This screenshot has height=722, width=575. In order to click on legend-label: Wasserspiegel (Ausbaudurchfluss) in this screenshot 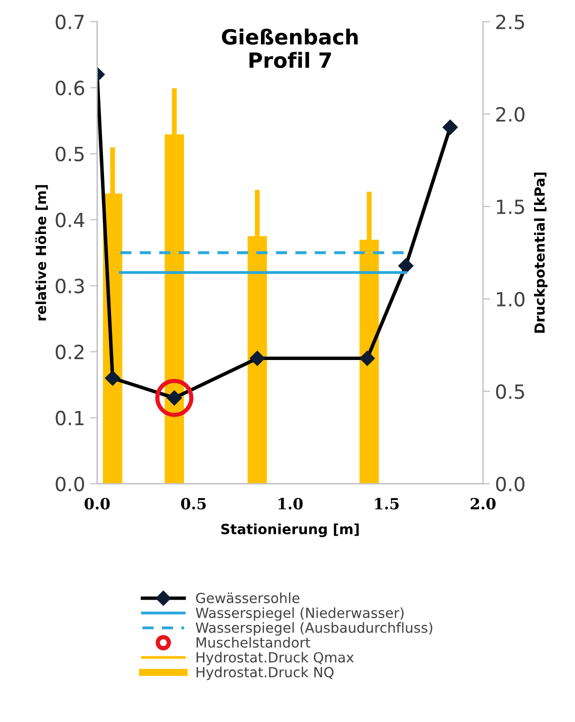, I will do `click(314, 629)`.